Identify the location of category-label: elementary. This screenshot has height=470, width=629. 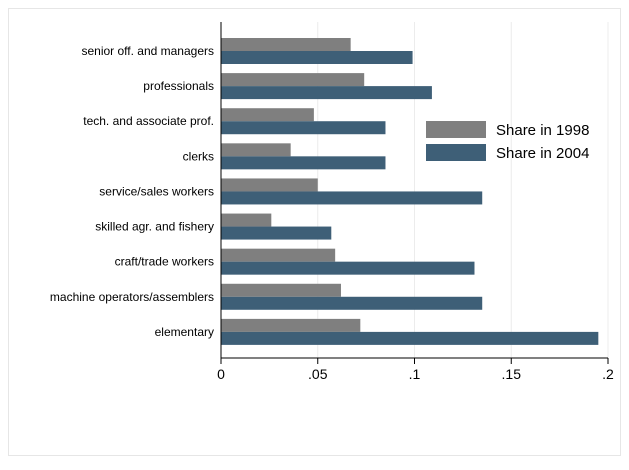
(184, 332).